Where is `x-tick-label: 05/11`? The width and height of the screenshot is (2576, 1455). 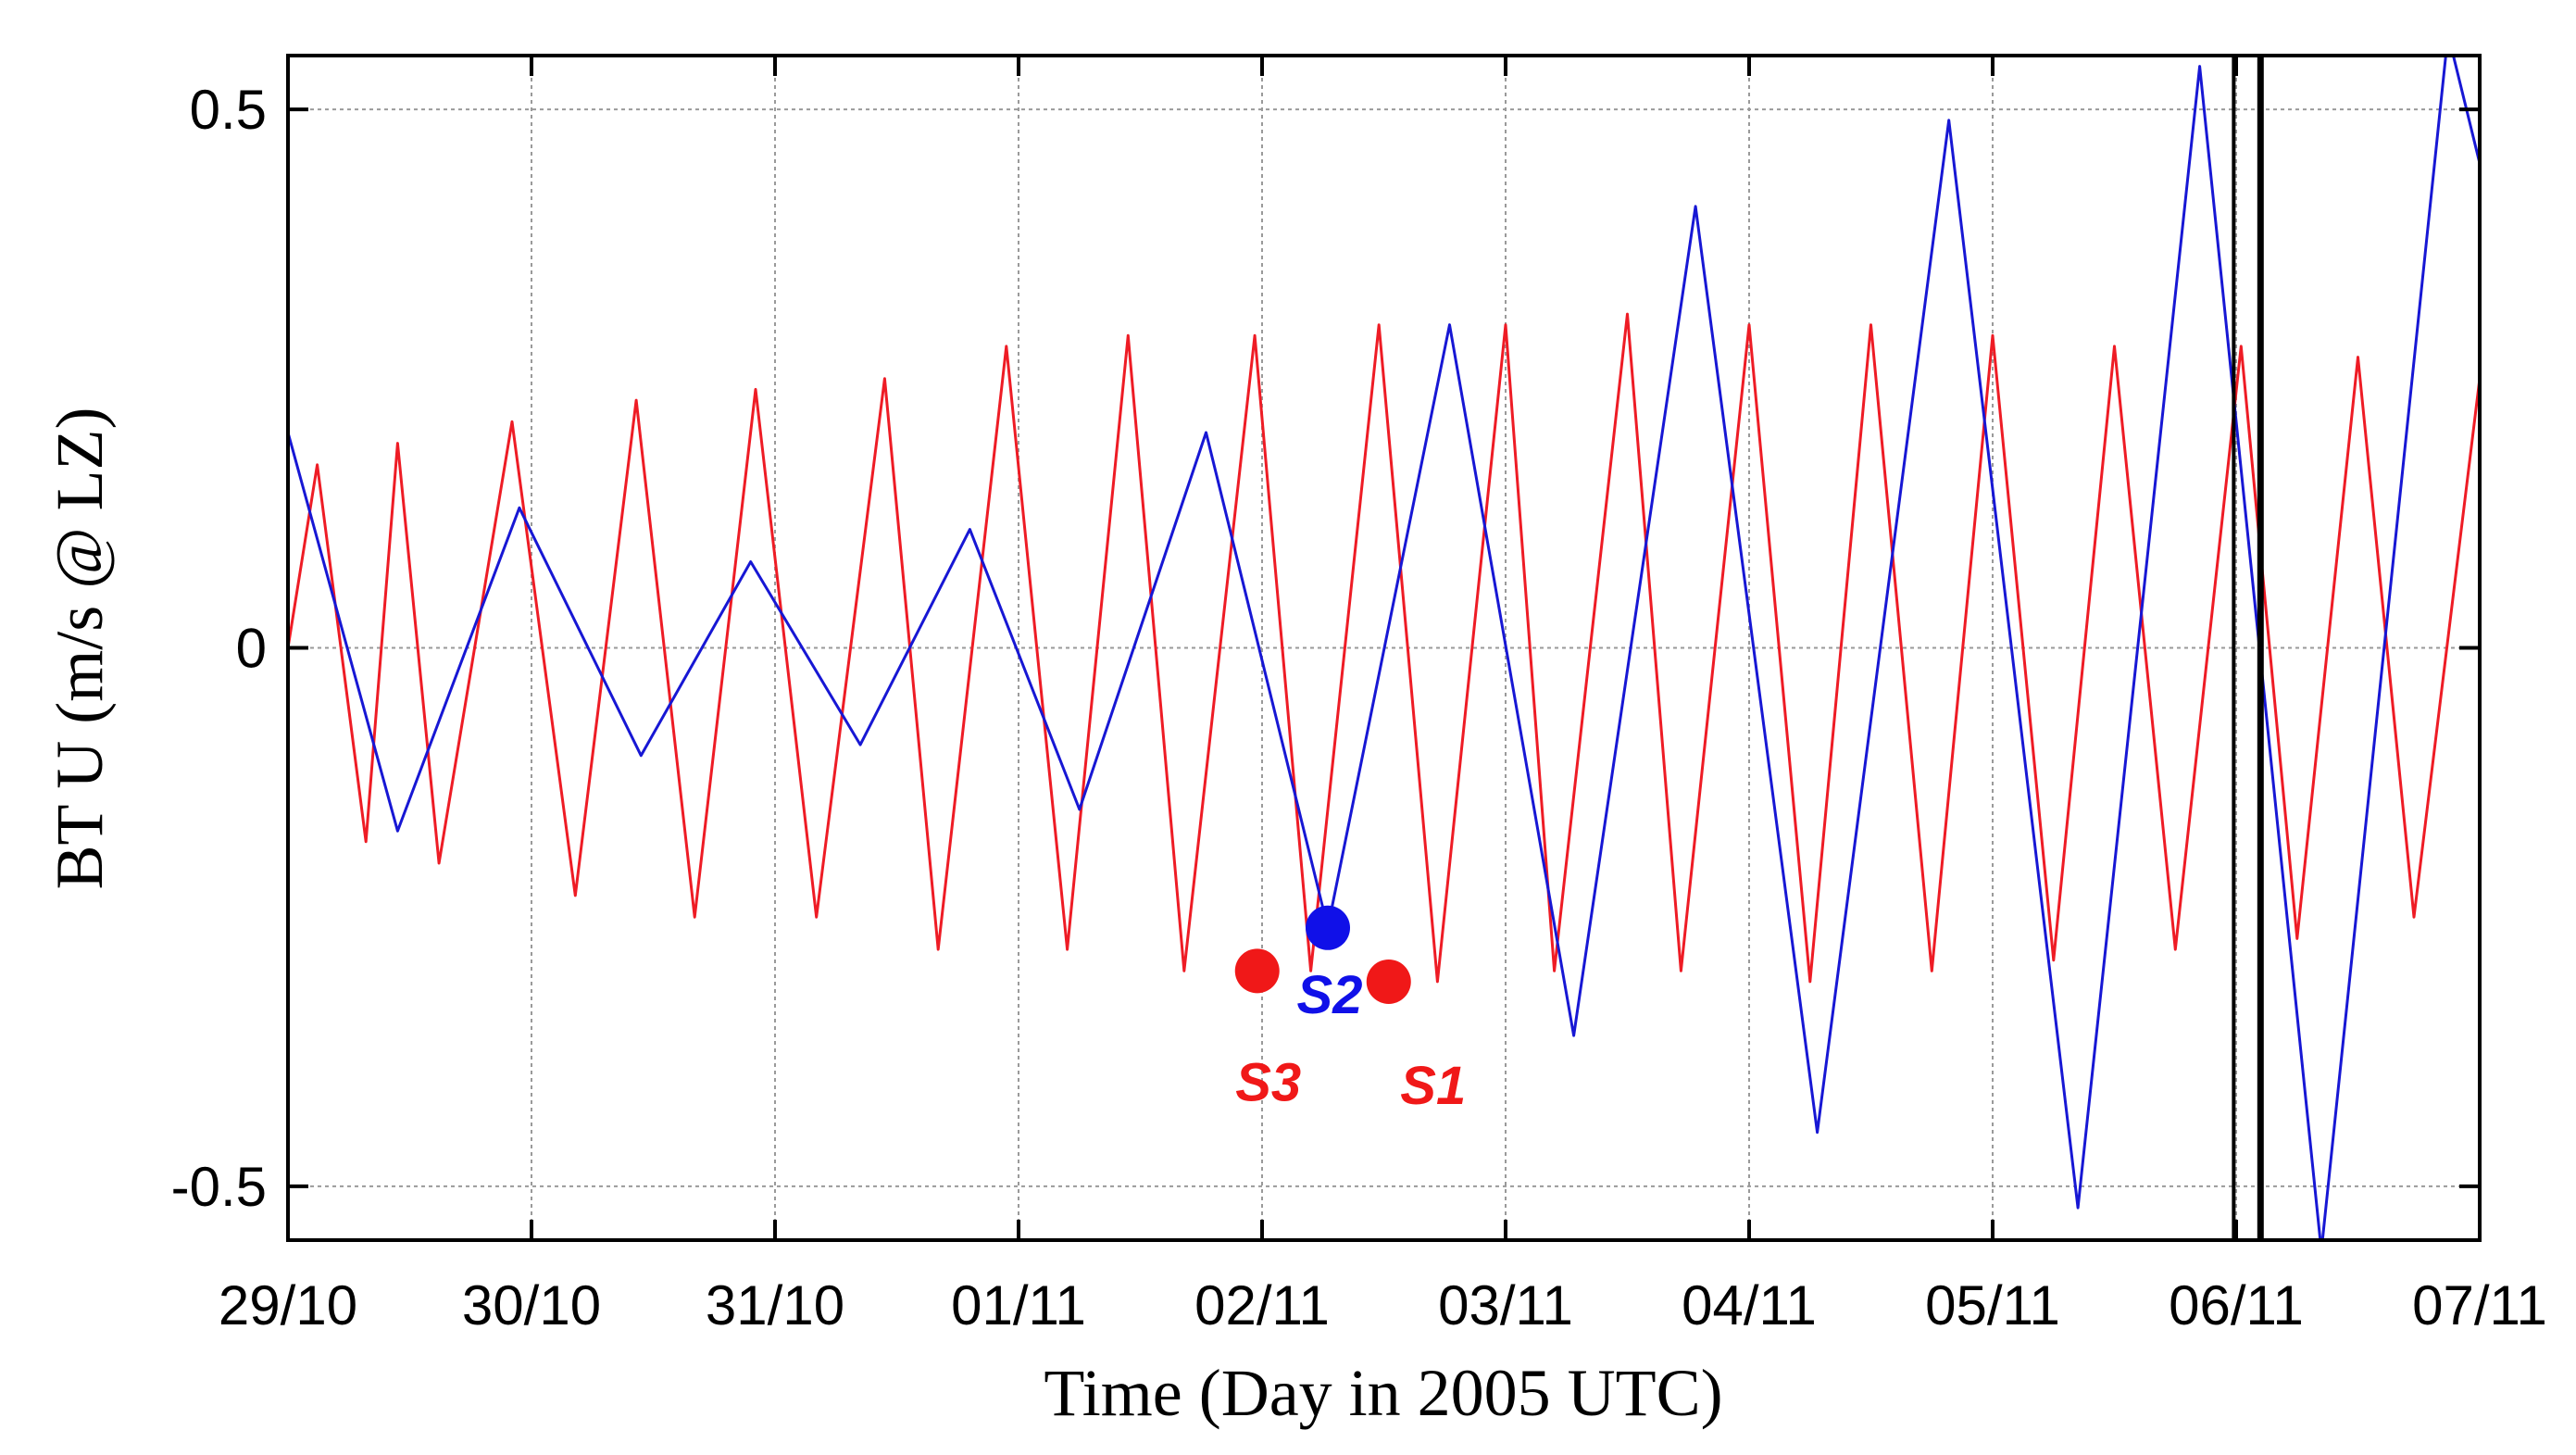
x-tick-label: 05/11 is located at coordinates (1993, 1305).